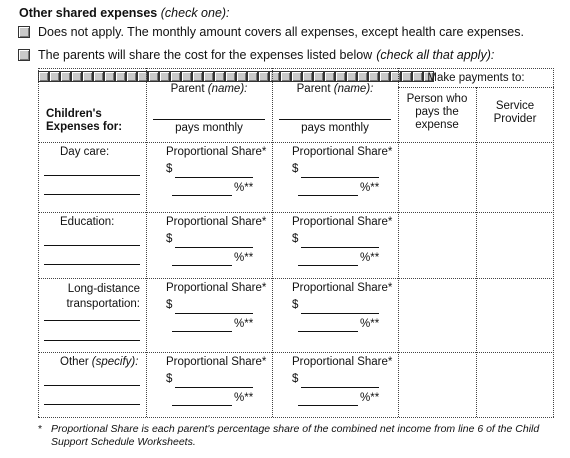 The width and height of the screenshot is (570, 458). I want to click on day-care-parent-1-dollar-sign: $, so click(169, 169).